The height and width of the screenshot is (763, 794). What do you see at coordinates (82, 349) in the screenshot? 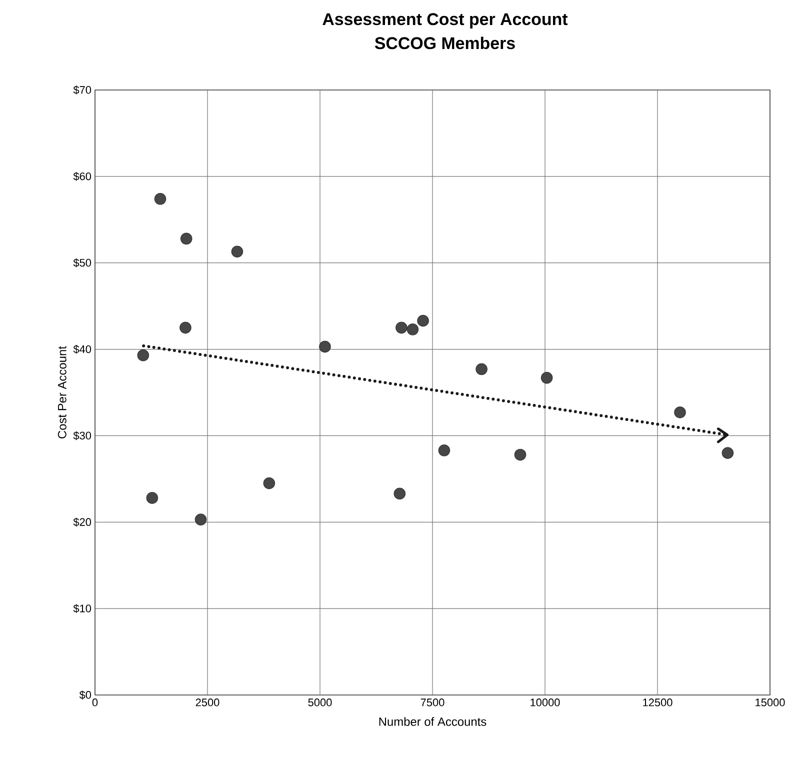
I see `y-tick-label: $40` at bounding box center [82, 349].